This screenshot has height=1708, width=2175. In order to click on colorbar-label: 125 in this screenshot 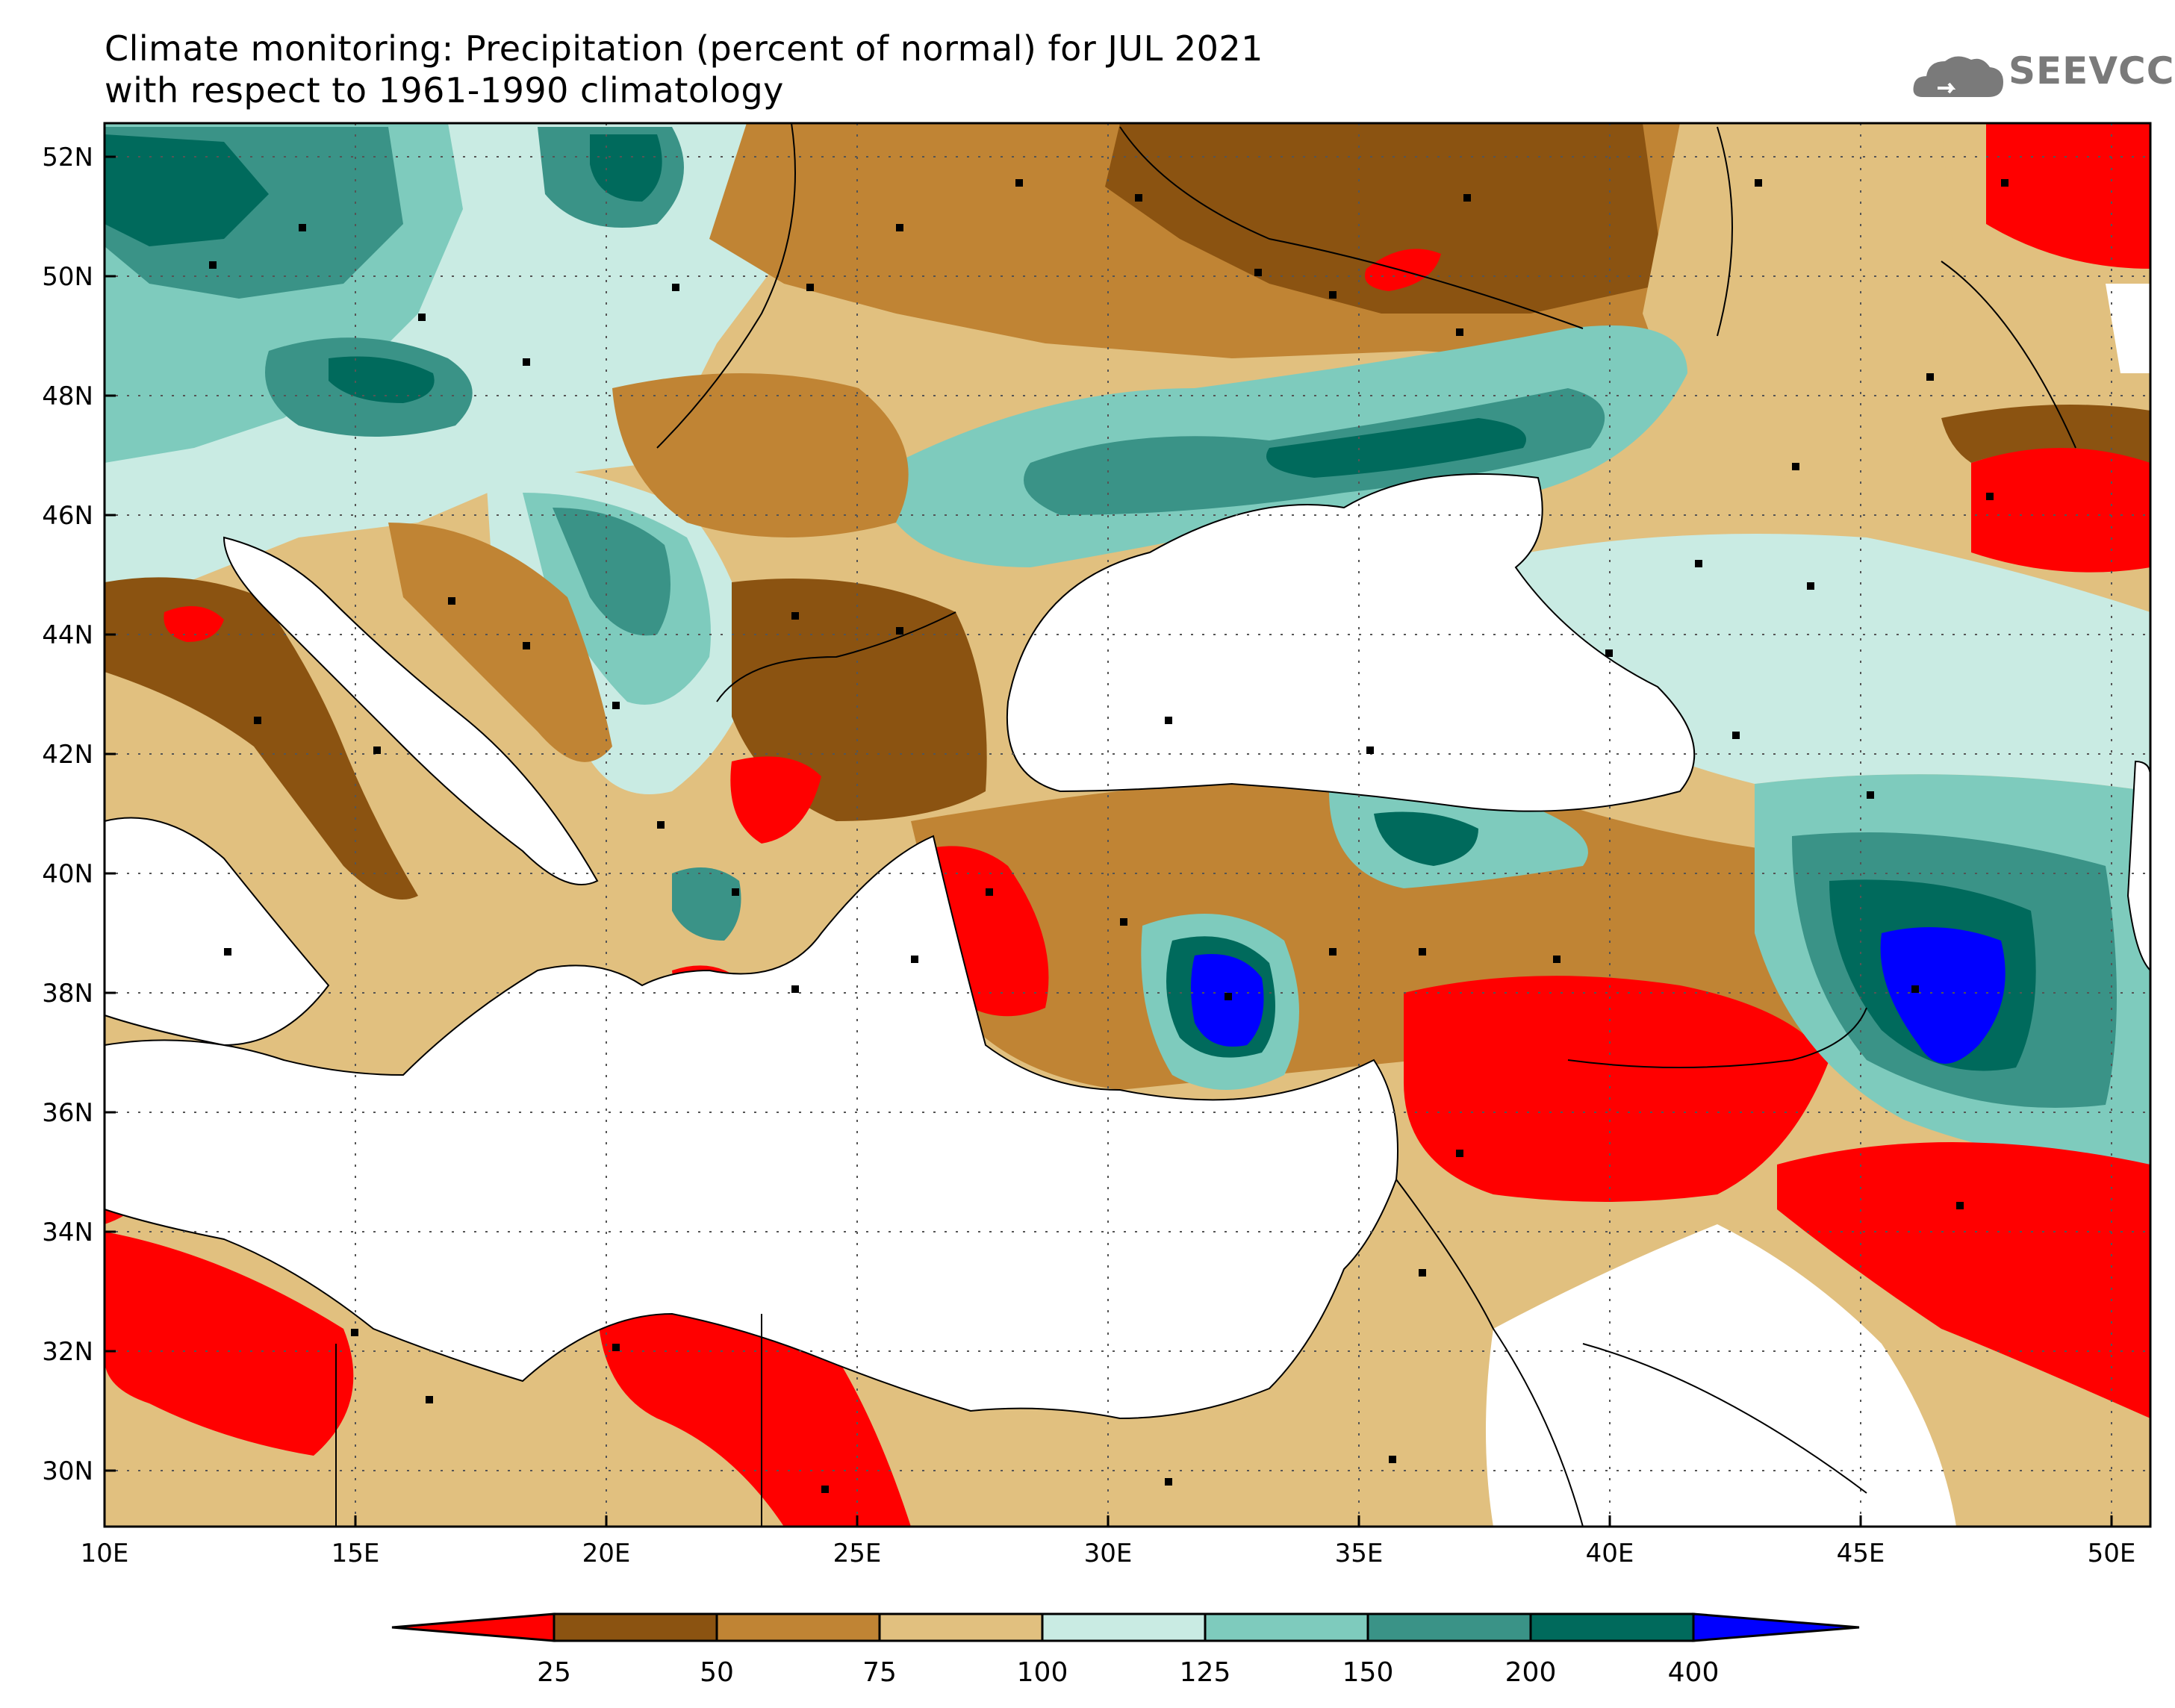, I will do `click(1205, 1672)`.